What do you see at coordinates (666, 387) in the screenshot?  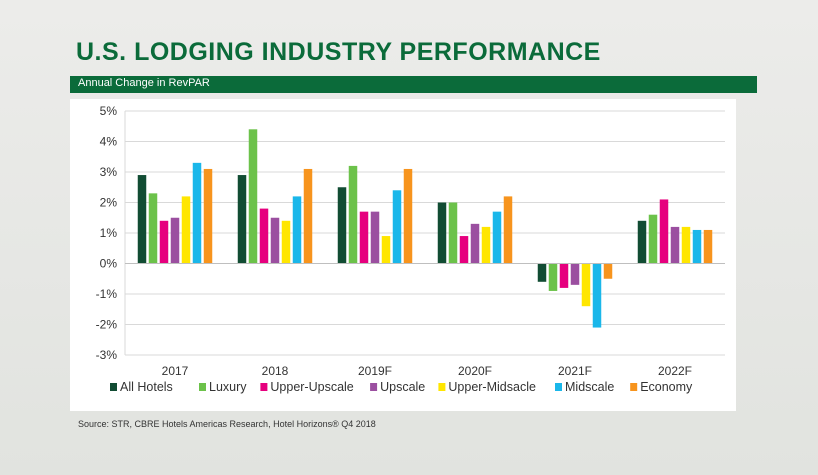 I see `legend-label: Economy` at bounding box center [666, 387].